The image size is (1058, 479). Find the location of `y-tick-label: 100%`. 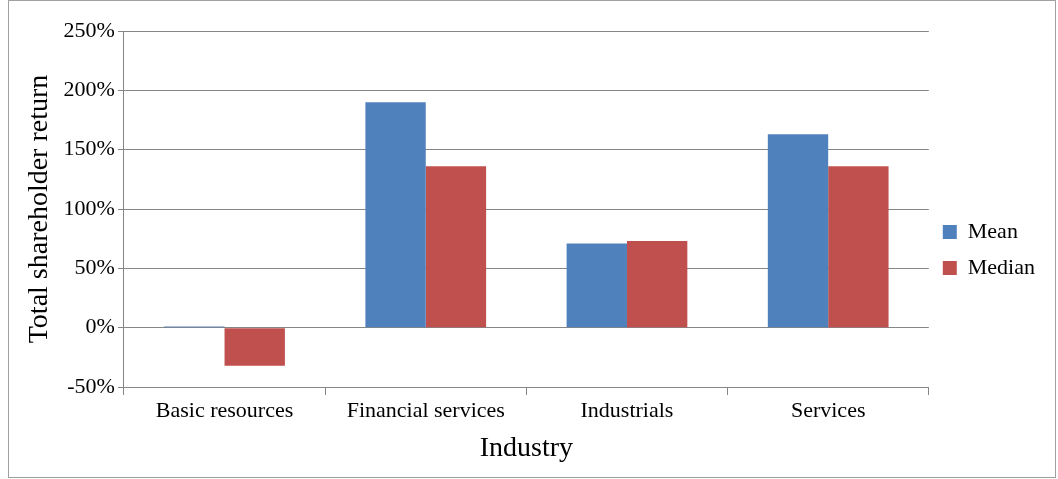

y-tick-label: 100% is located at coordinates (89, 207).